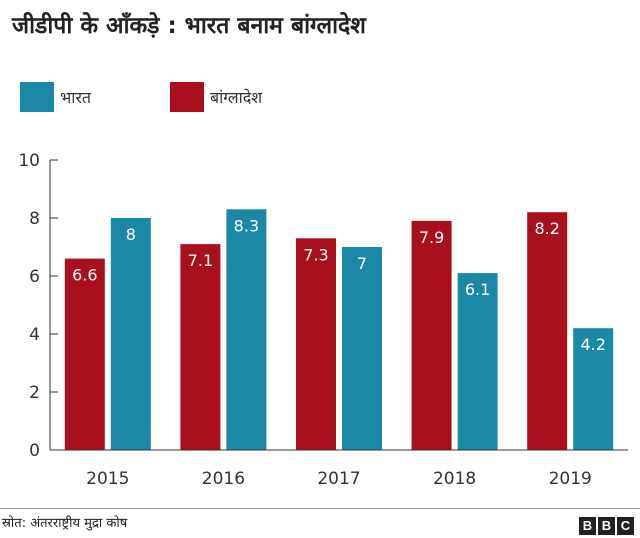 The image size is (640, 538). What do you see at coordinates (107, 479) in the screenshot?
I see `x-tick-label: 2015` at bounding box center [107, 479].